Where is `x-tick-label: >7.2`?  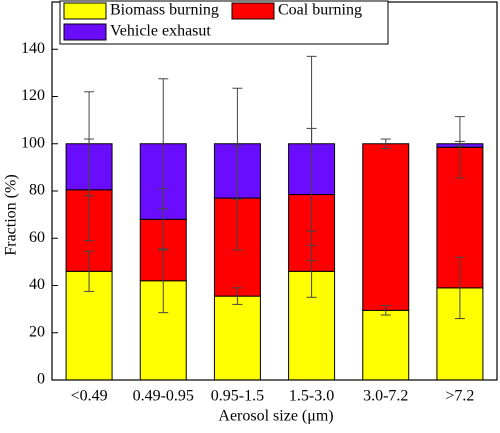 x-tick-label: >7.2 is located at coordinates (459, 396).